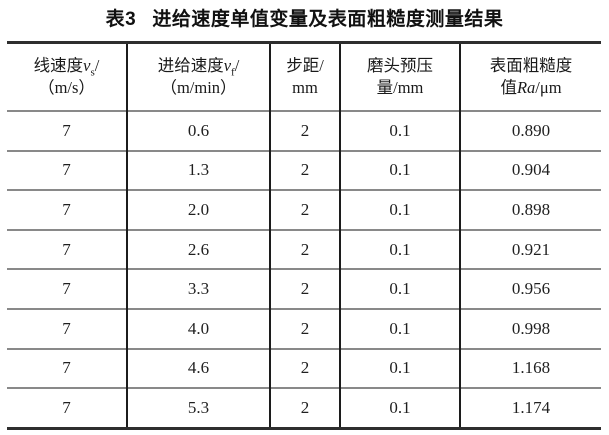 The image size is (609, 435). What do you see at coordinates (198, 209) in the screenshot?
I see `cell-feed-speed: 2.0` at bounding box center [198, 209].